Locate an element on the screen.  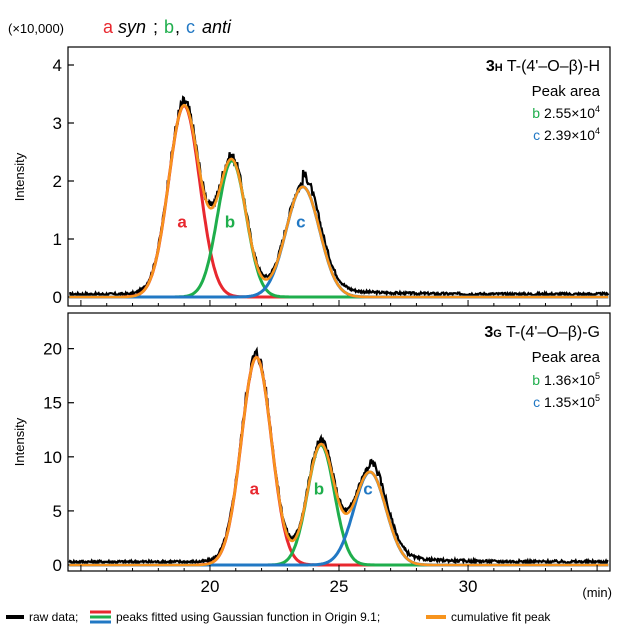
legend-comma: , is located at coordinates (177, 27).